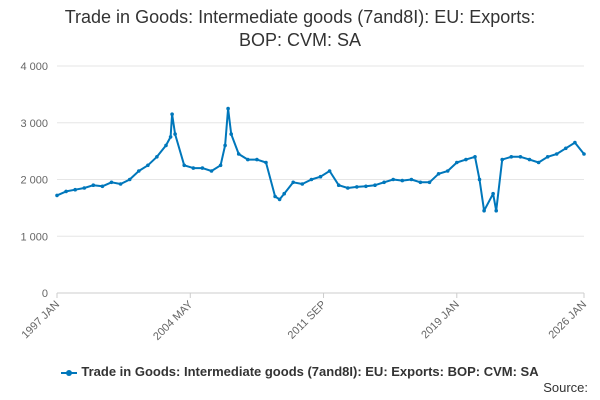  What do you see at coordinates (34, 124) in the screenshot?
I see `y-tick-label: 3 000` at bounding box center [34, 124].